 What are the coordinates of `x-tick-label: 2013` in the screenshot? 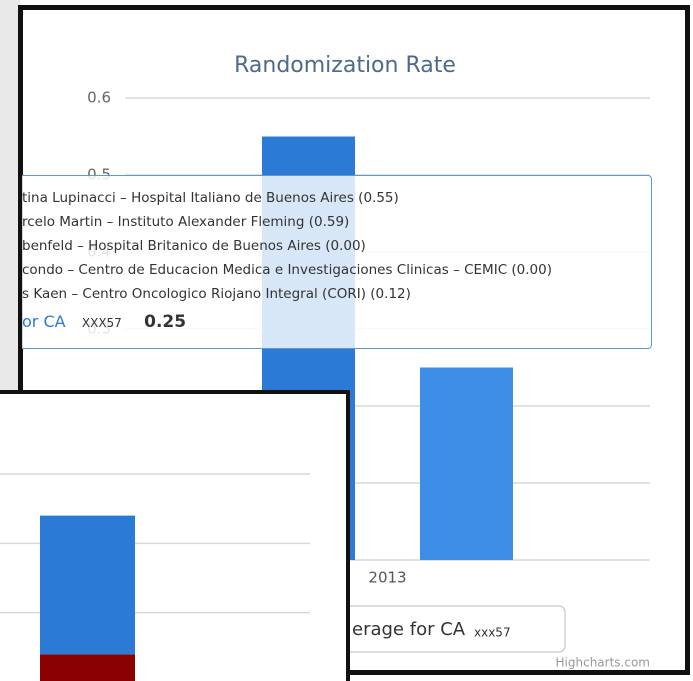 It's located at (387, 578).